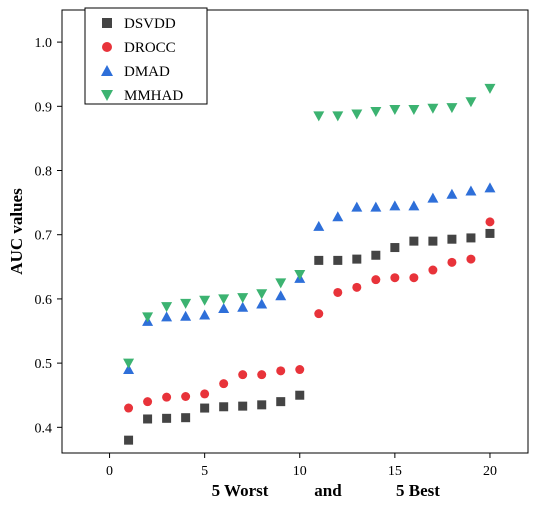  I want to click on legend-label-mmhad: MMHAD, so click(153, 96).